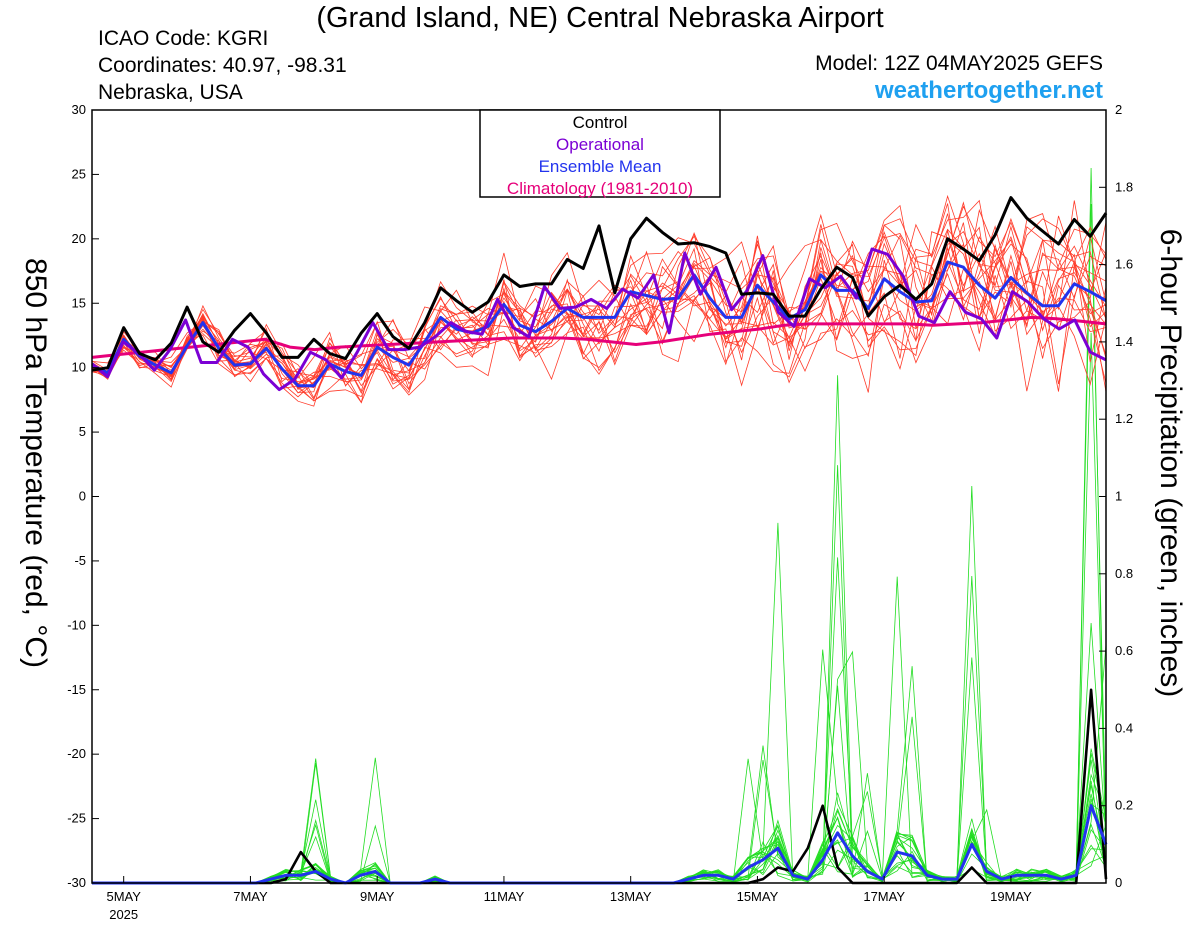  Describe the element at coordinates (76, 689) in the screenshot. I see `y-tick-label-left: -15` at that location.